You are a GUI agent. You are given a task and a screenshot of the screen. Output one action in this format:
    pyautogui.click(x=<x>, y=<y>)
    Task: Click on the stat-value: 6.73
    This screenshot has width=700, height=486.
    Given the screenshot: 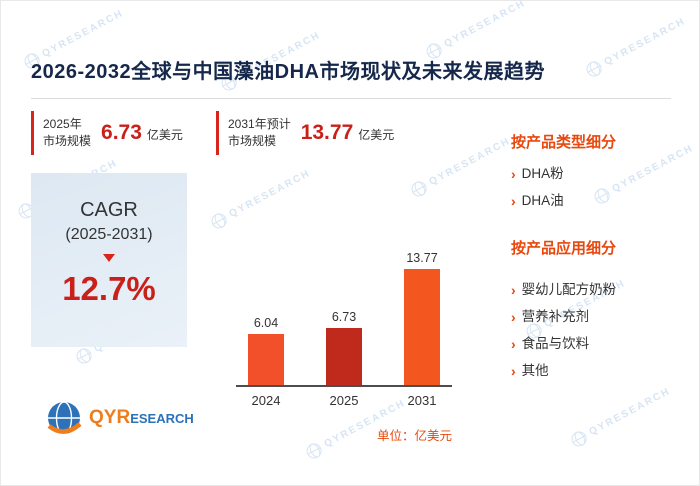 What is the action you would take?
    pyautogui.click(x=121, y=132)
    